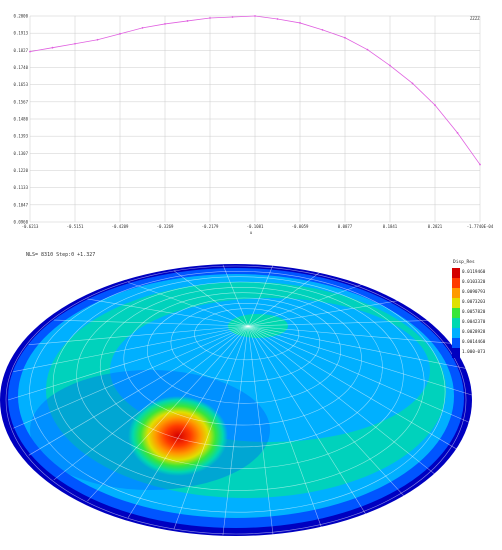 Image resolution: width=502 pixels, height=550 pixels. What do you see at coordinates (30, 226) in the screenshot?
I see `x-tick-label: -0.6213` at bounding box center [30, 226].